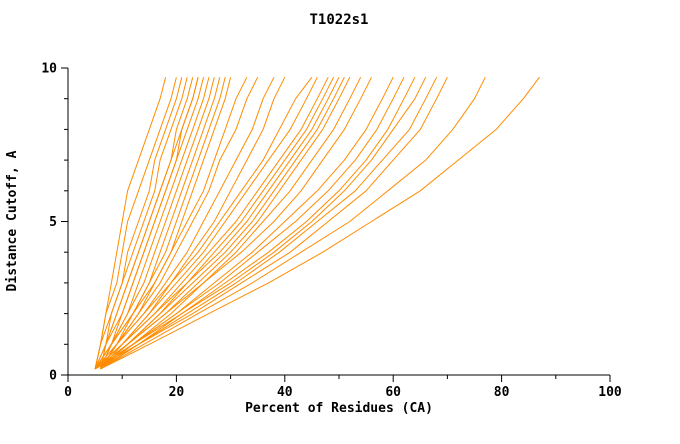 The height and width of the screenshot is (444, 680). I want to click on chart-title: T1022s1, so click(338, 20).